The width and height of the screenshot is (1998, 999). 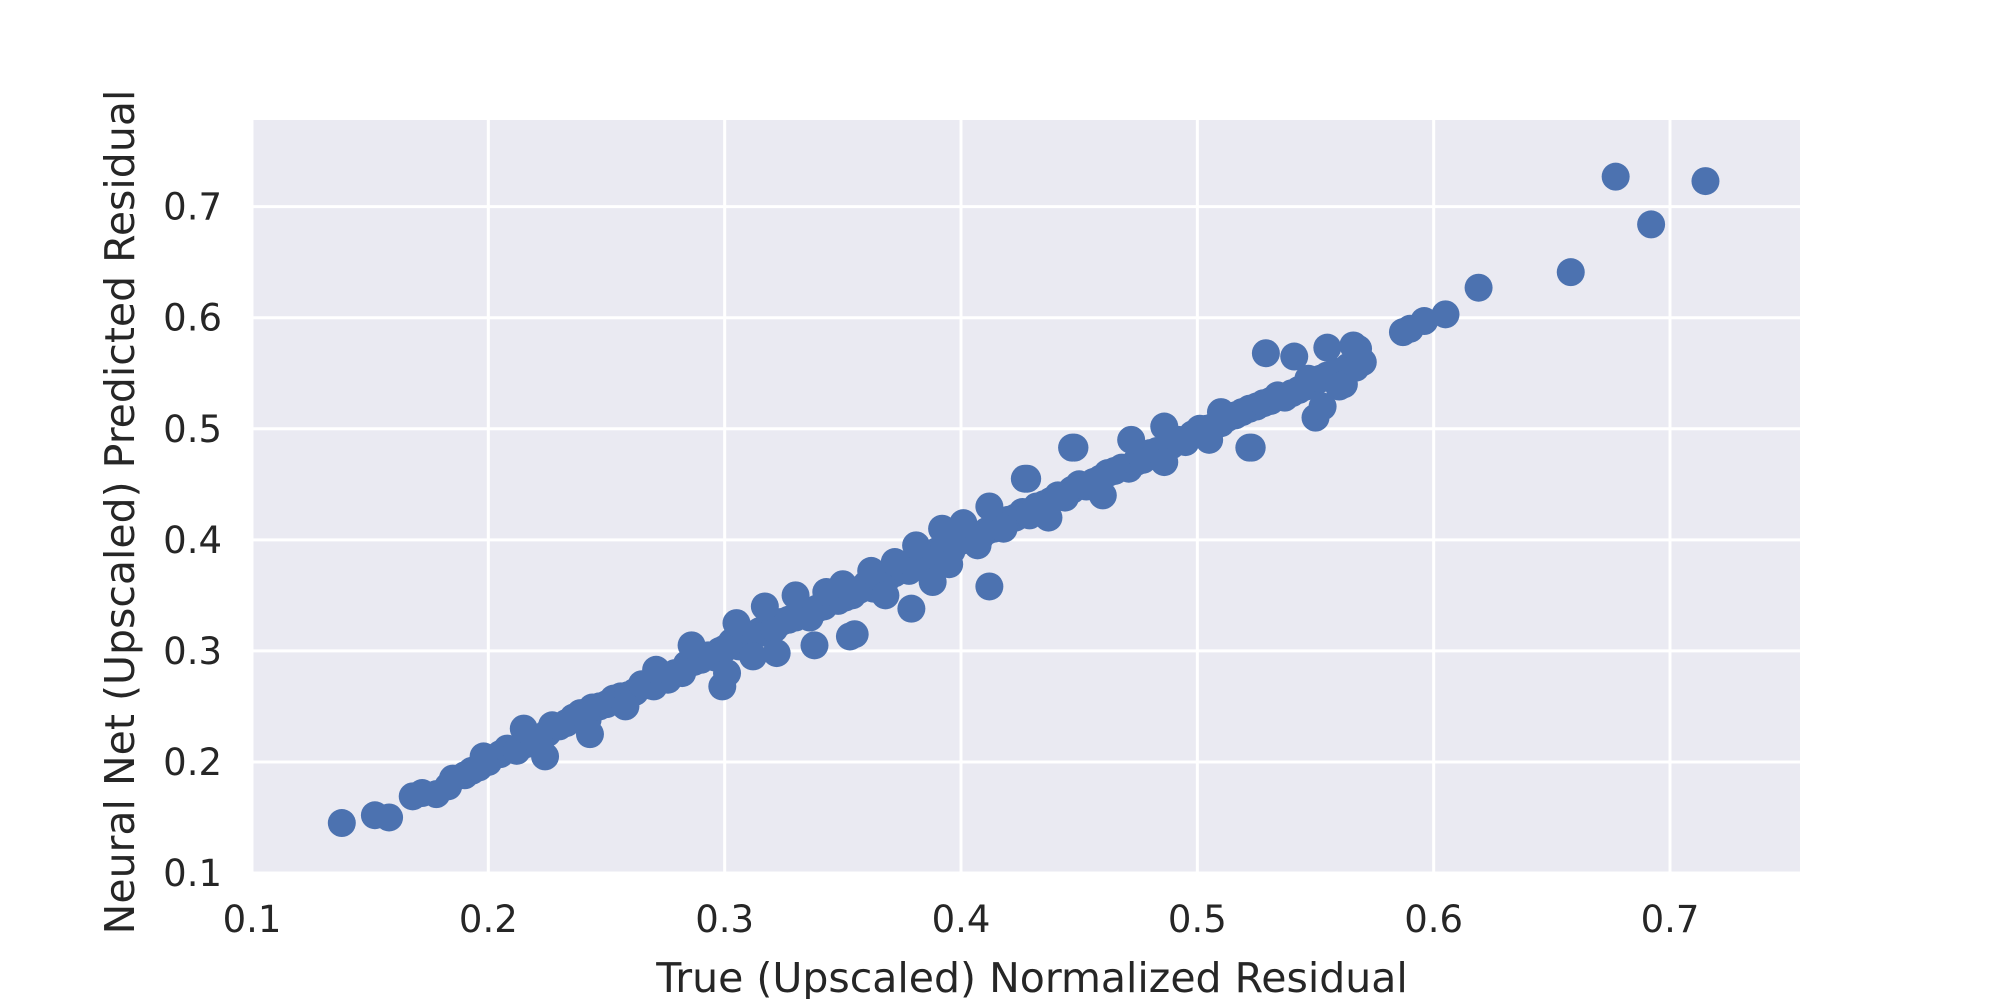 I want to click on y-axis-label: Neural Net (Upscaled) Predicted Residual, so click(x=120, y=512).